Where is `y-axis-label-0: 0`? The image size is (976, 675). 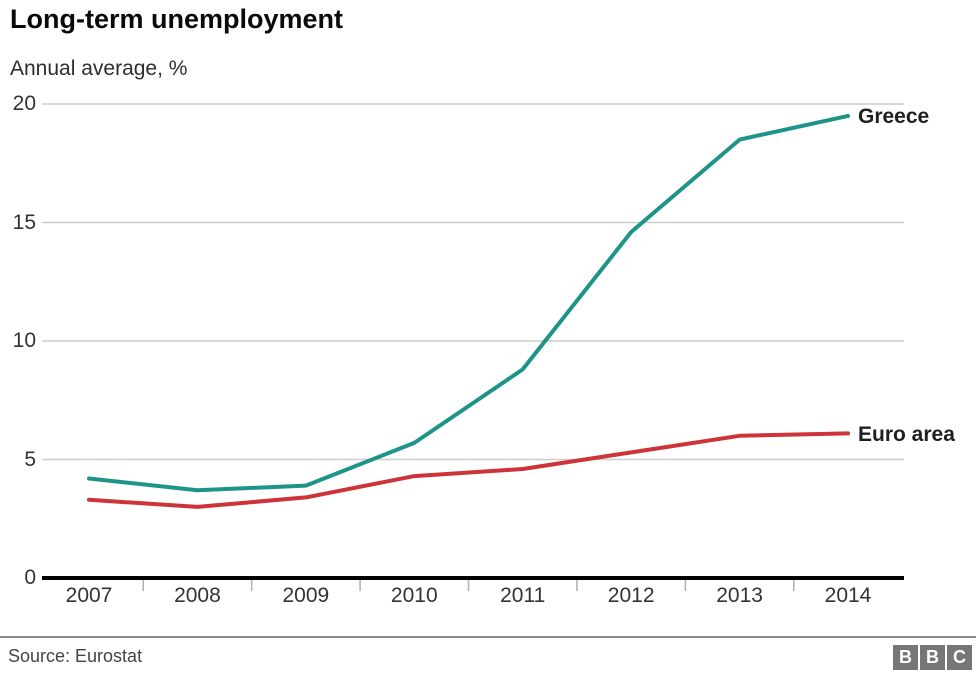
y-axis-label-0: 0 is located at coordinates (30, 577).